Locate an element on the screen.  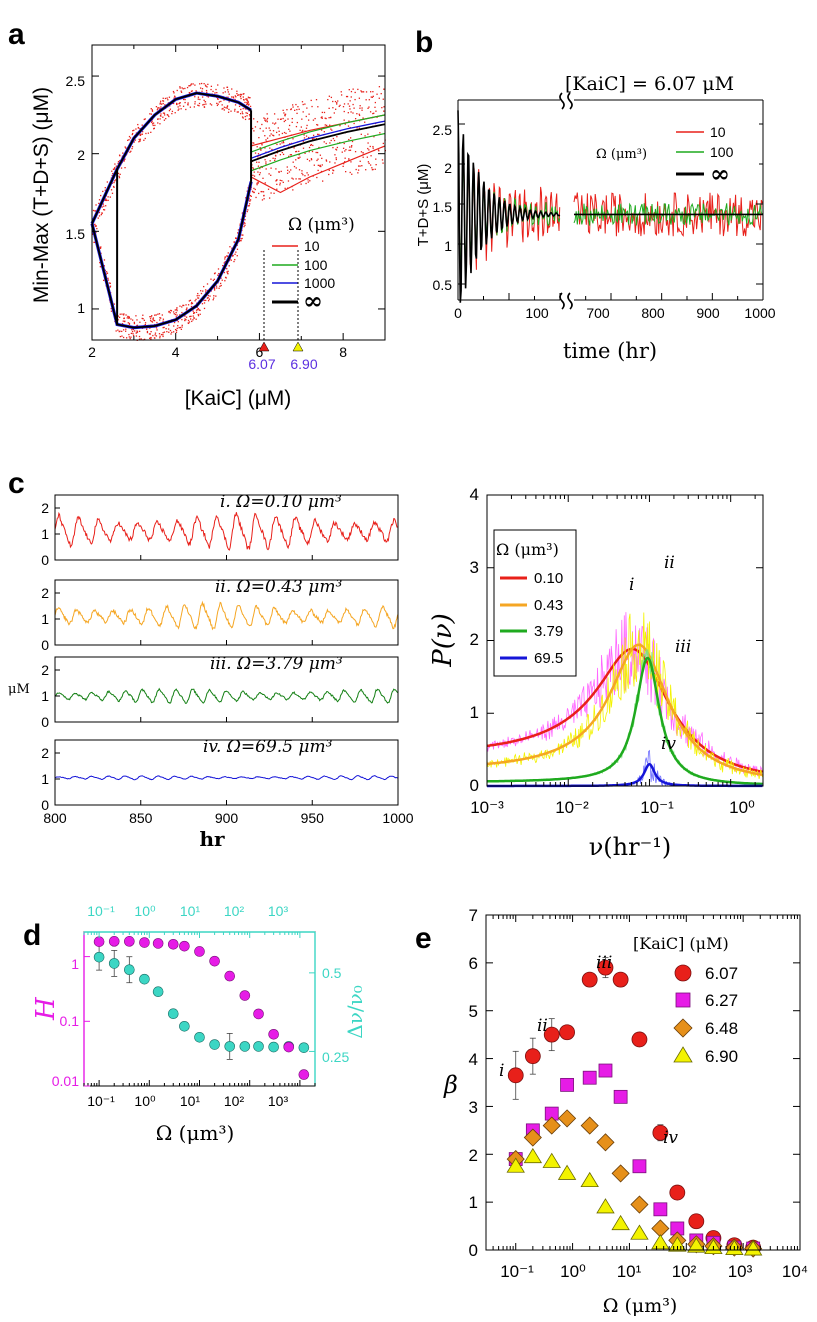
a-ylabel: Min-Max (T+D+S) (μM) is located at coordinates (41, 195).